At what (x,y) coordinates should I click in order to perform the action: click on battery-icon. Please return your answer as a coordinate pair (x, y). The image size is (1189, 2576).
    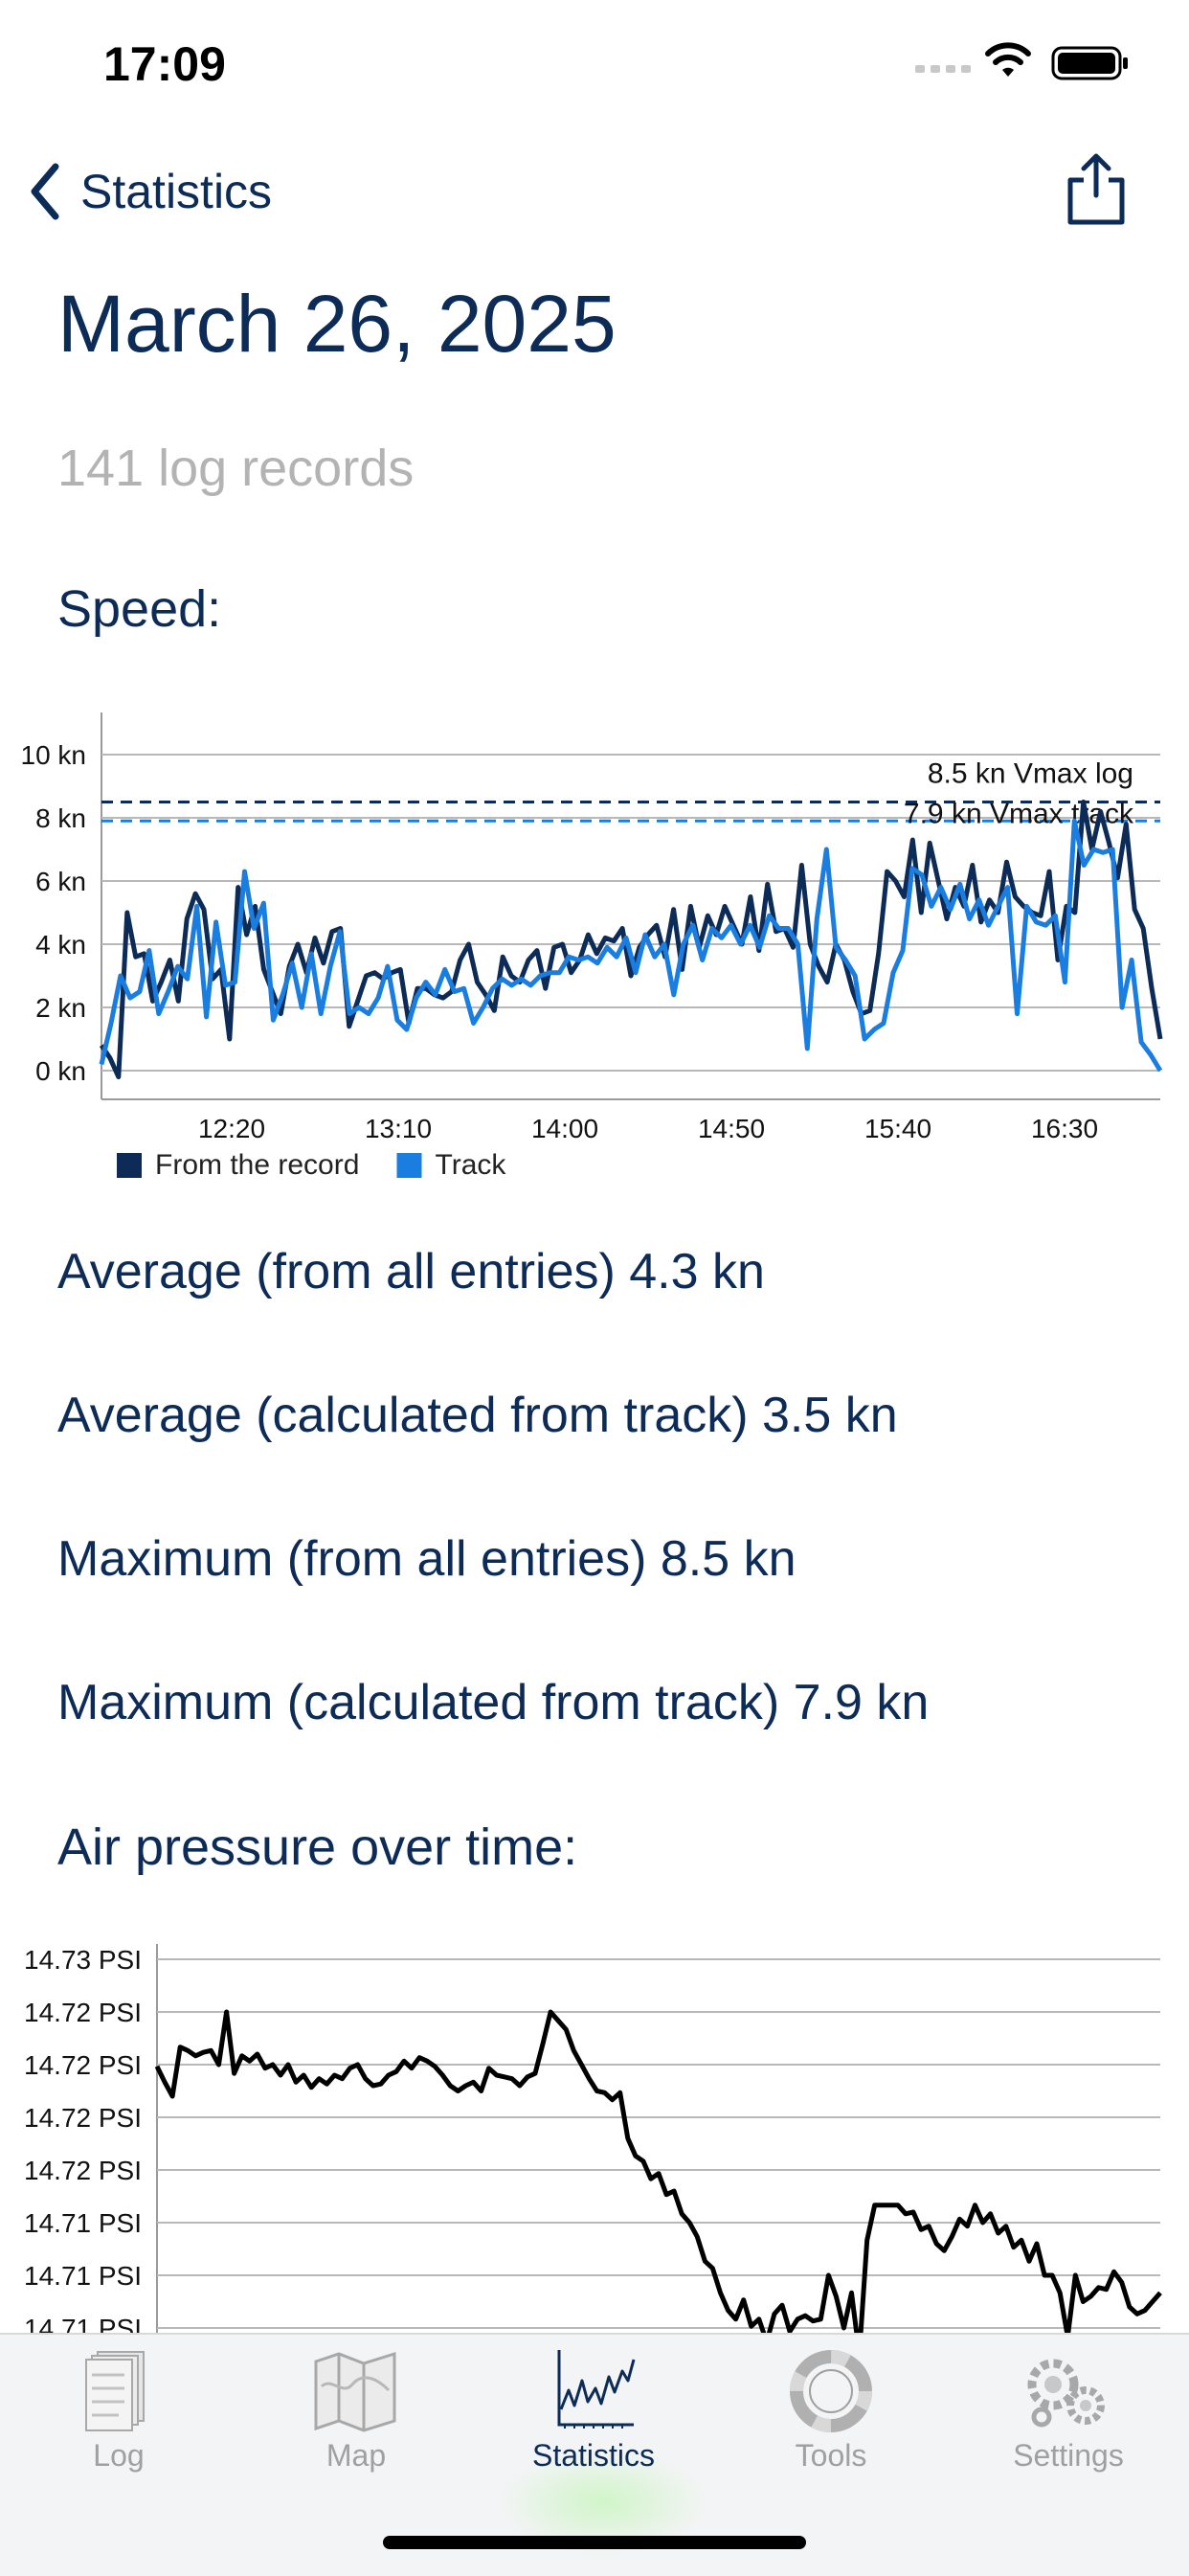
    Looking at the image, I should click on (1089, 63).